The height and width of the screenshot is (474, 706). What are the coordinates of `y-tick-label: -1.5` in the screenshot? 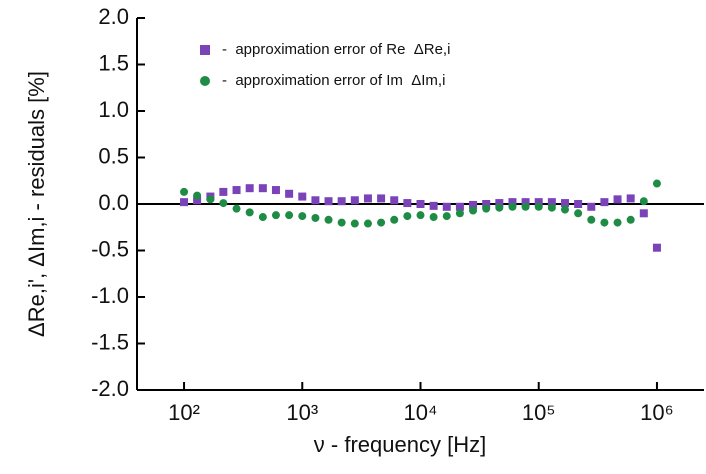 It's located at (110, 341).